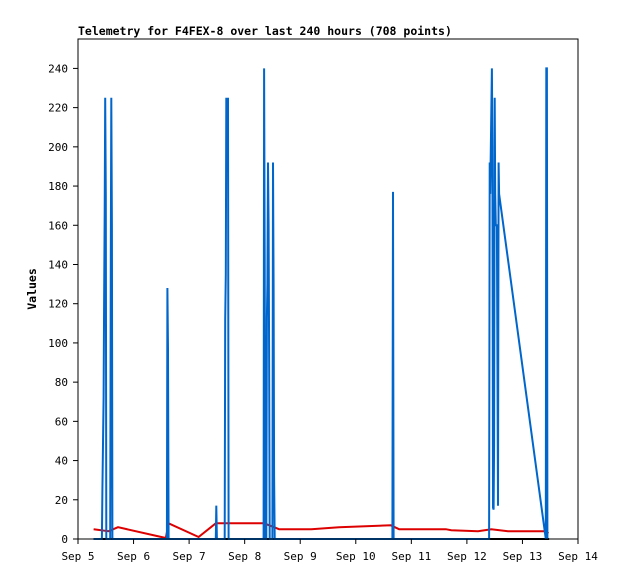 The image size is (618, 584). I want to click on x-tick-label: Sep 6, so click(133, 556).